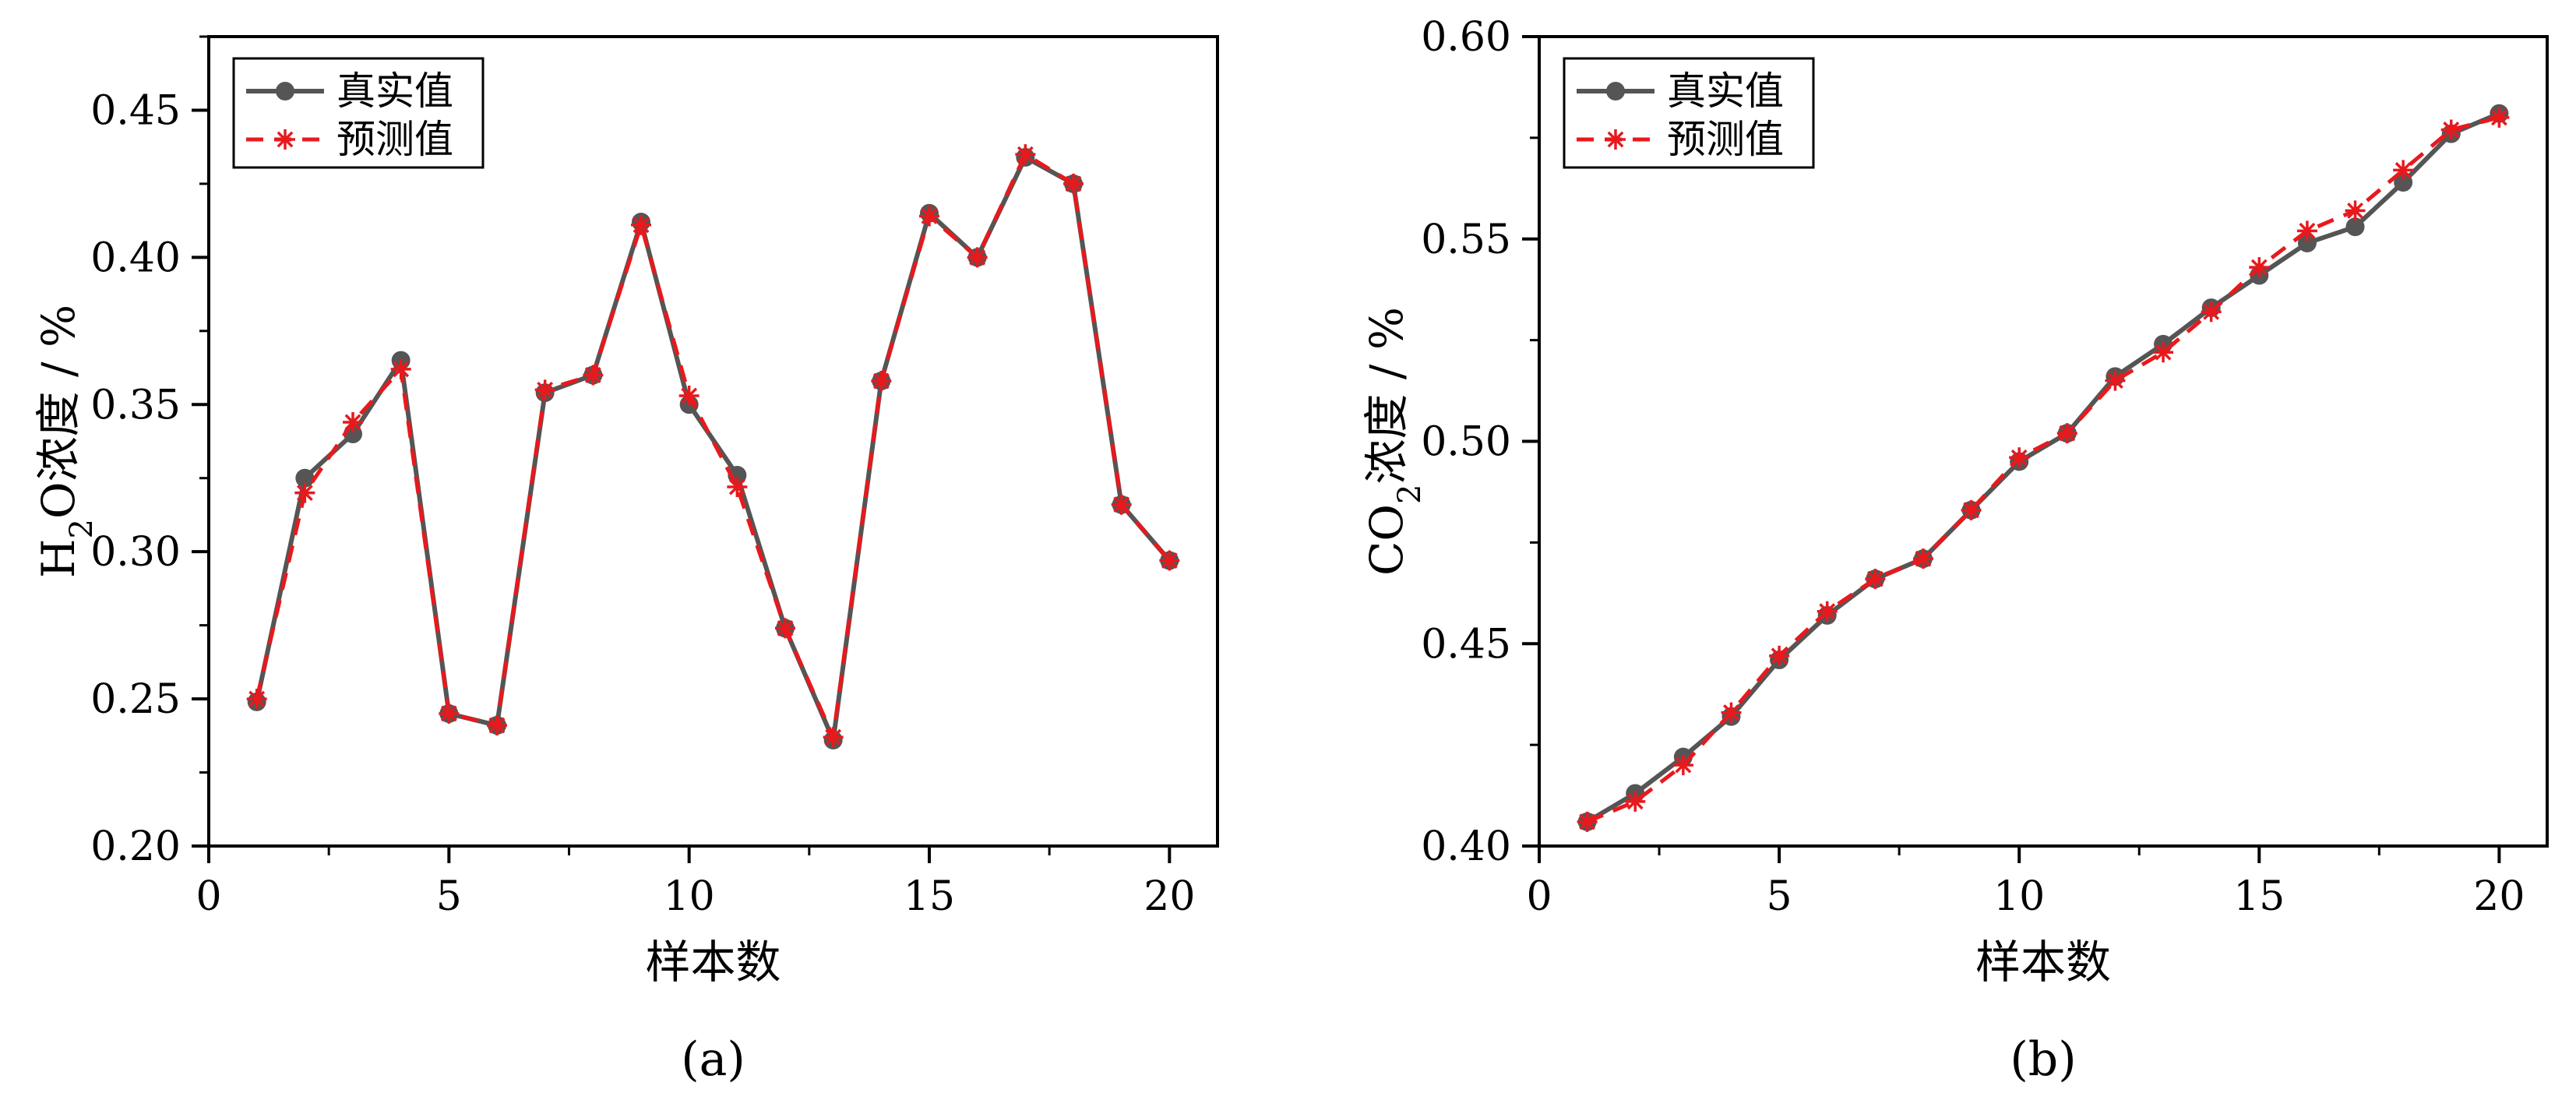 Image resolution: width=2576 pixels, height=1100 pixels. Describe the element at coordinates (1386, 540) in the screenshot. I see `y-axis-label-main: CO` at that location.